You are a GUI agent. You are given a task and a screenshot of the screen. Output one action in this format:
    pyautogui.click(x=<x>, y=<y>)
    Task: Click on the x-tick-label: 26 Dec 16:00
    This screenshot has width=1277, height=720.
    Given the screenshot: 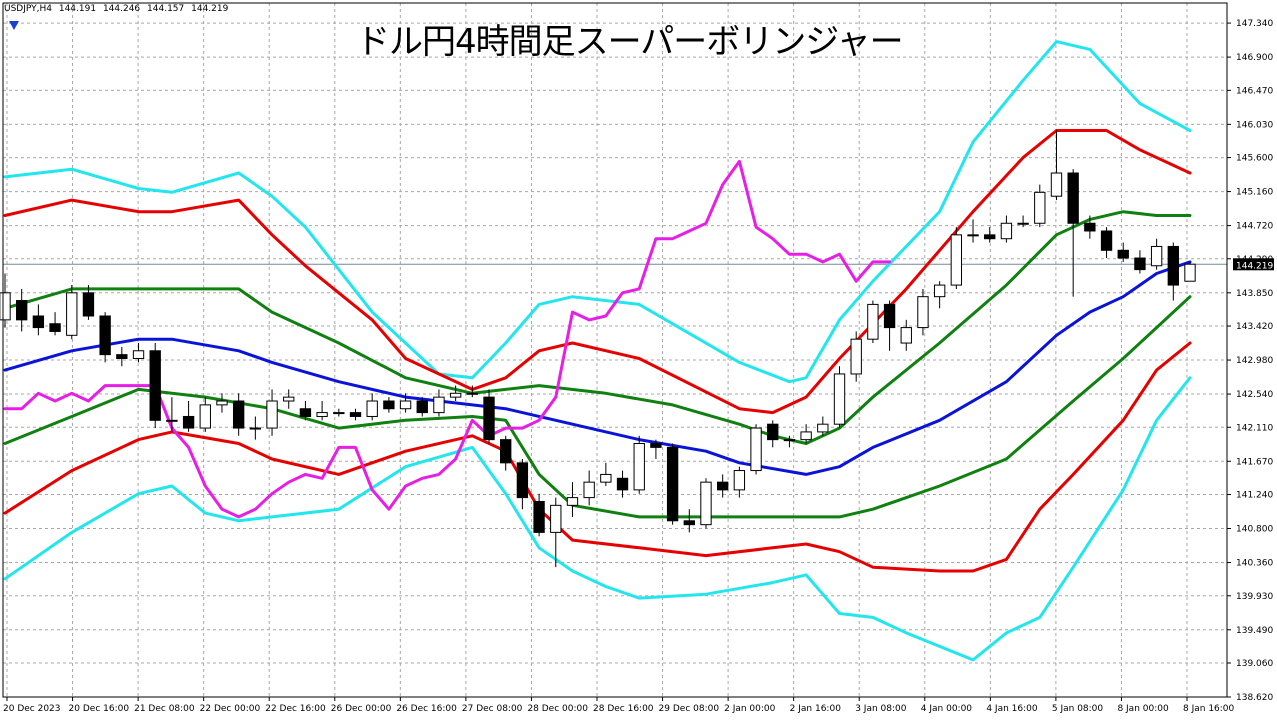 What is the action you would take?
    pyautogui.click(x=426, y=709)
    